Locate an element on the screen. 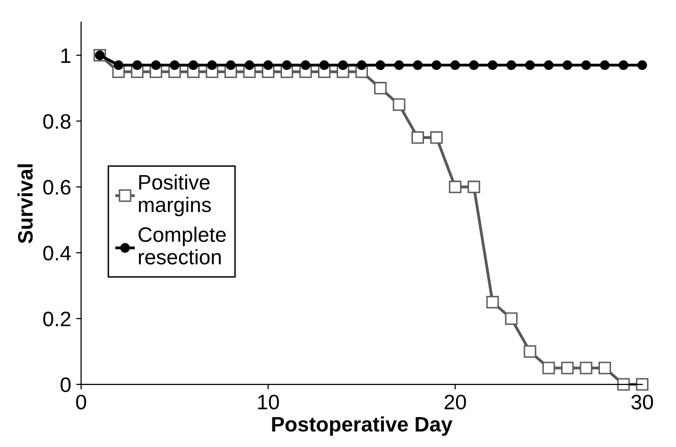 The image size is (676, 447). x-tick-label: 10 is located at coordinates (268, 402).